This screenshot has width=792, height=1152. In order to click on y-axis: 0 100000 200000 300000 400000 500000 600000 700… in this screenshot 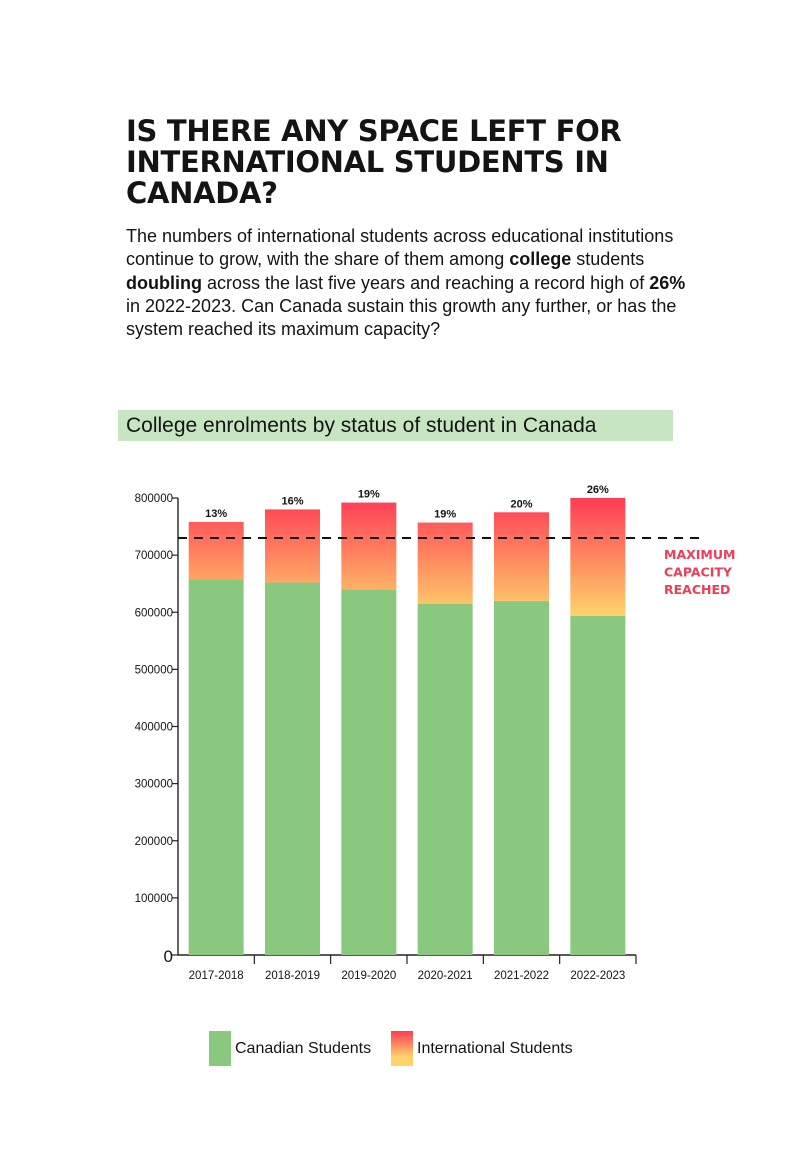, I will do `click(157, 729)`.